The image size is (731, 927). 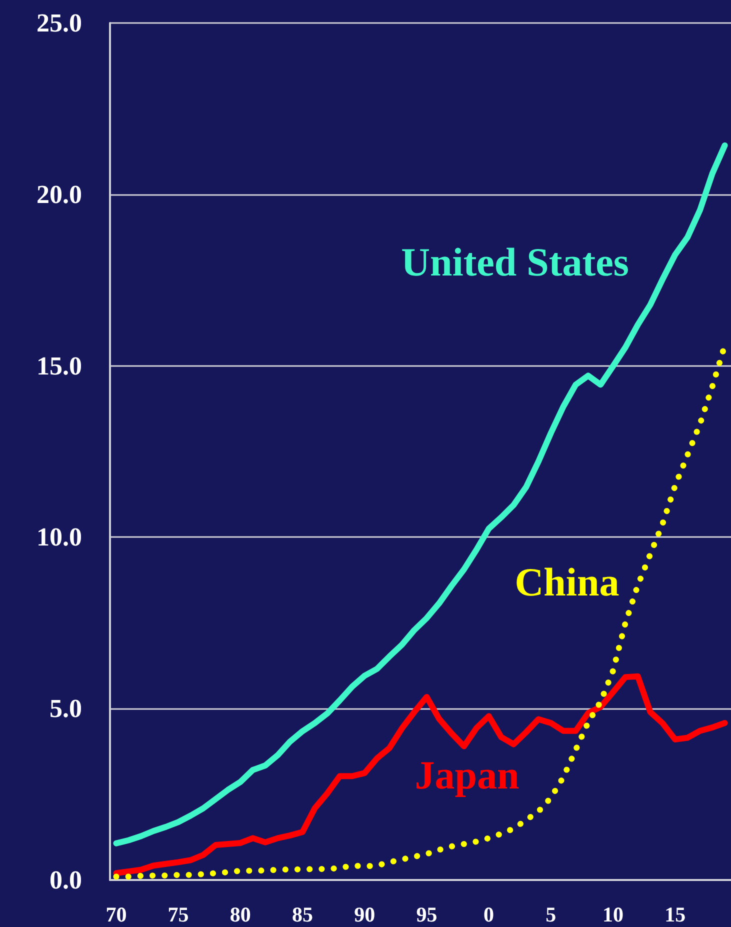 What do you see at coordinates (515, 262) in the screenshot?
I see `series-label: United States` at bounding box center [515, 262].